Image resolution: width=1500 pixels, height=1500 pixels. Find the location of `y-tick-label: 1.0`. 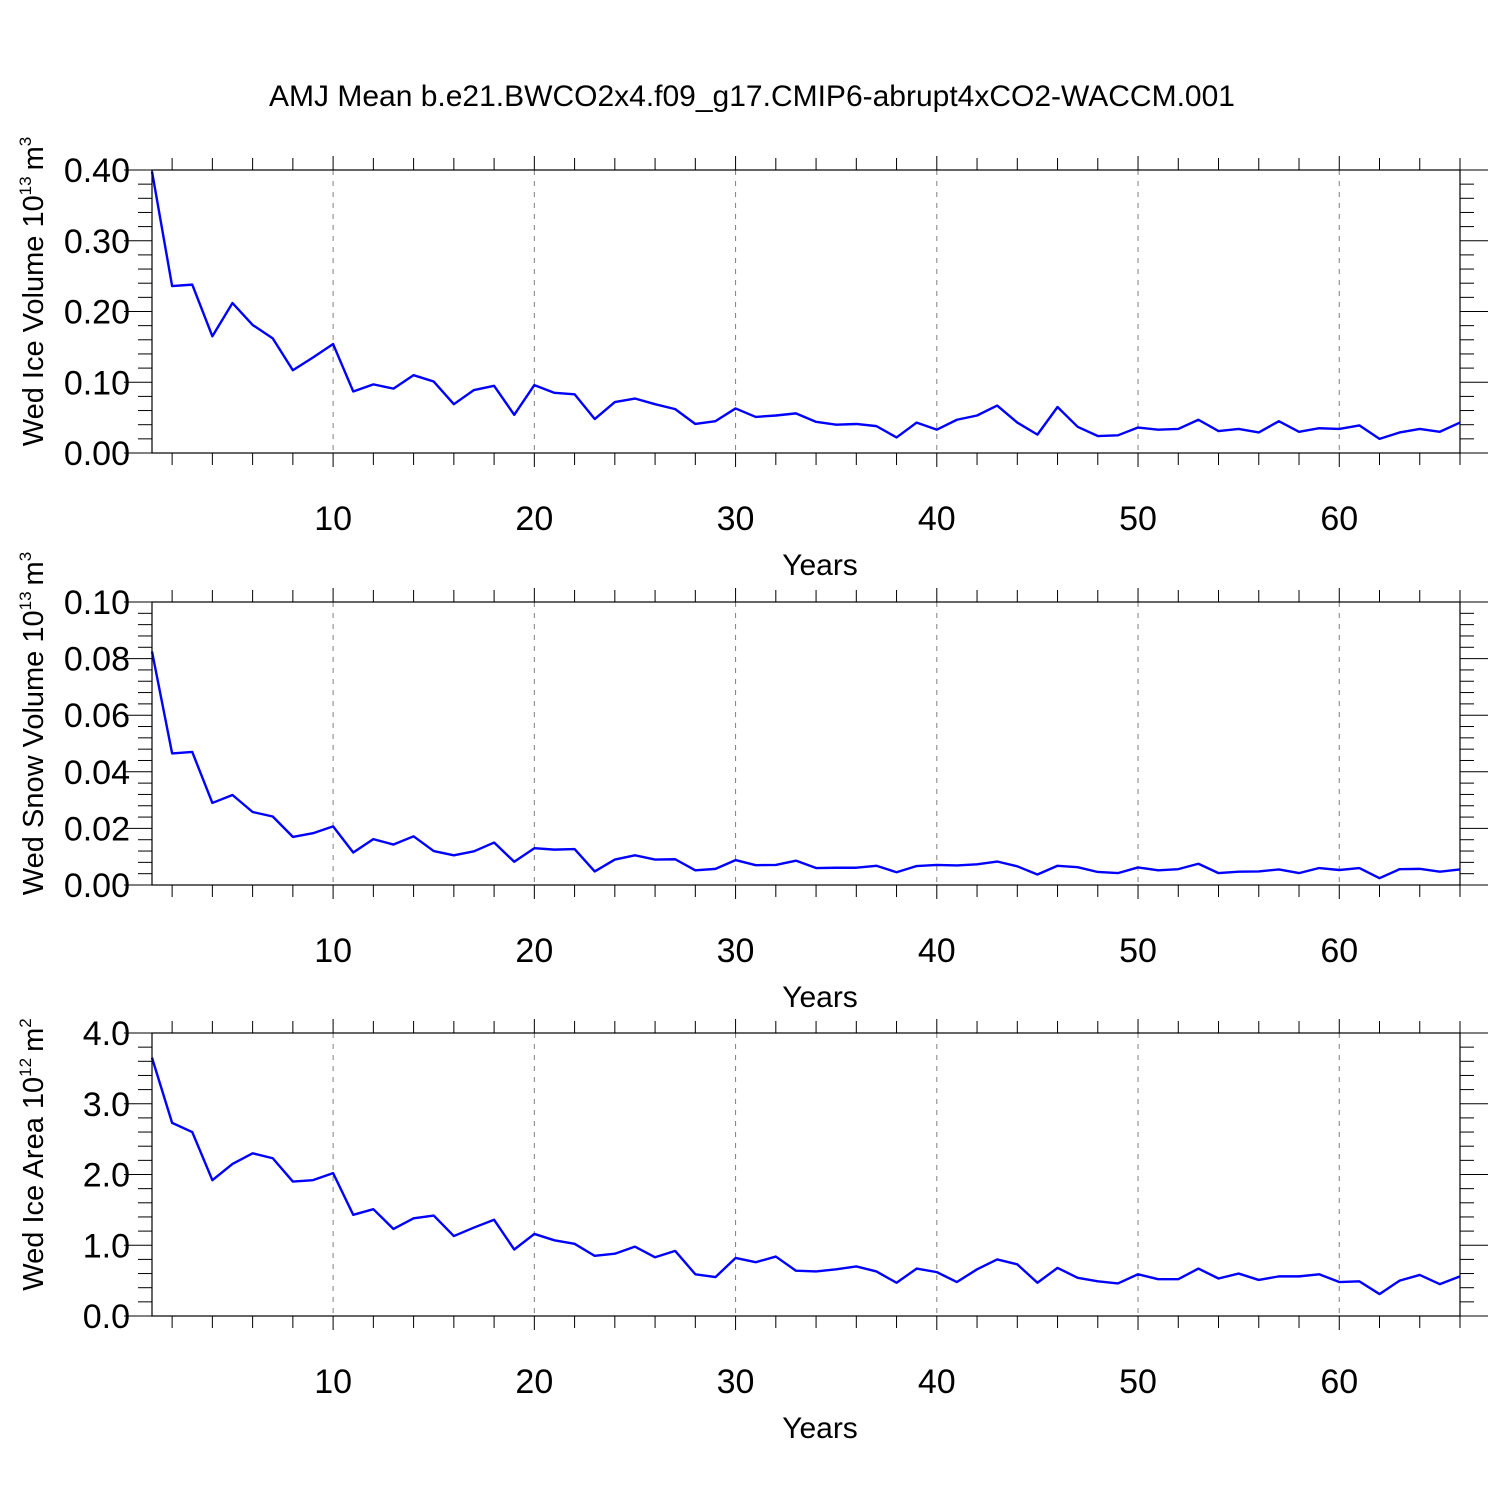

y-tick-label: 1.0 is located at coordinates (106, 1246).